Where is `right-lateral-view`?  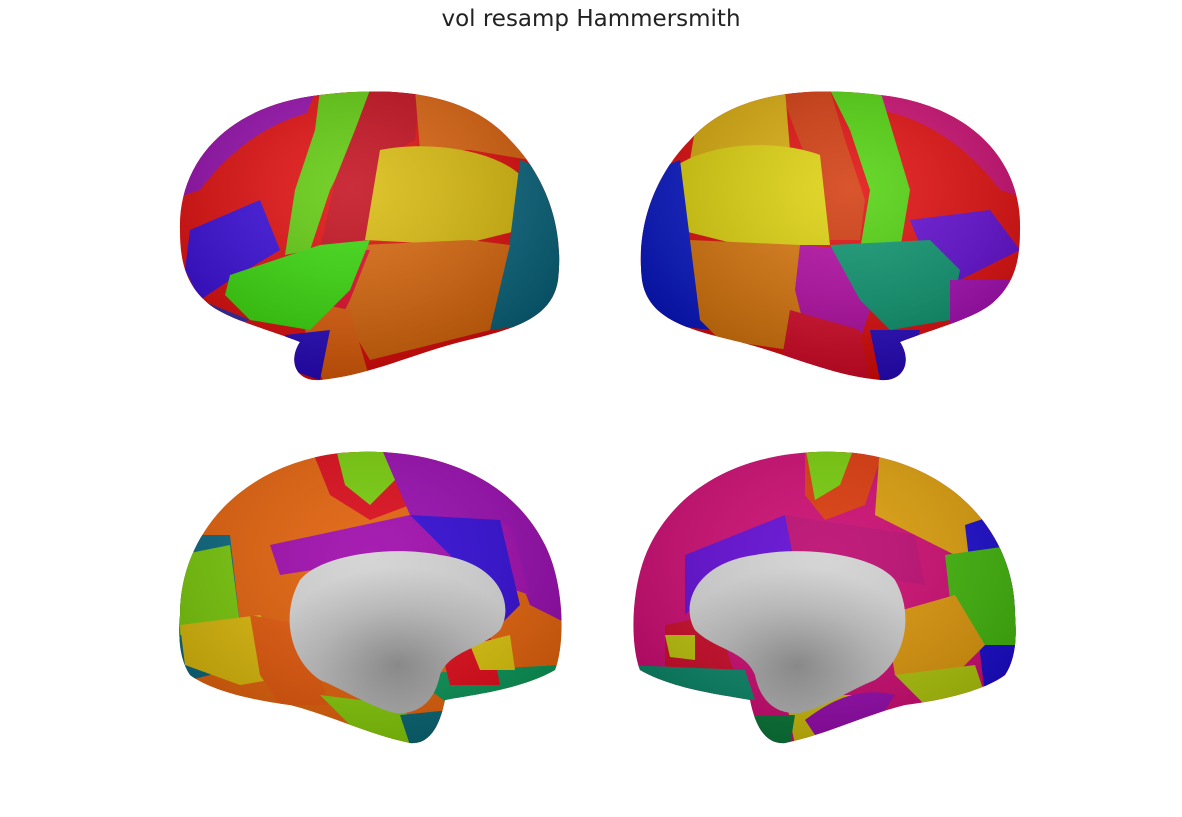
right-lateral-view is located at coordinates (830, 235).